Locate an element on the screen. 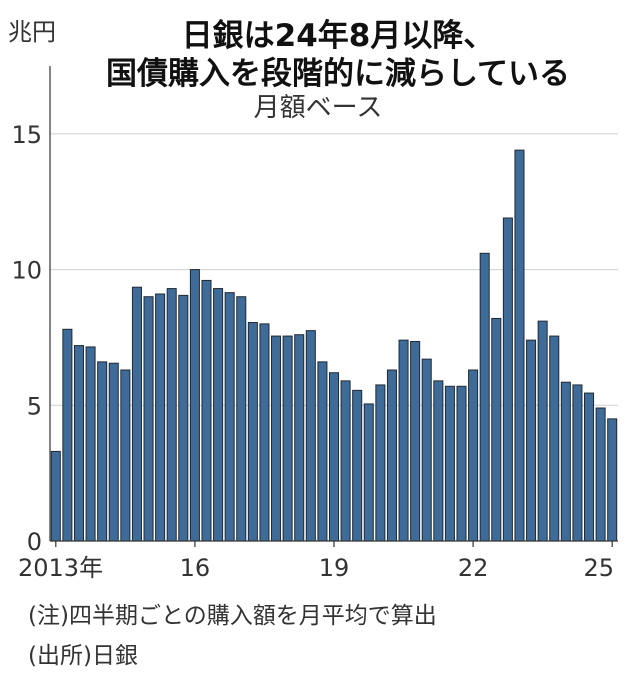  bar-2013Q2 is located at coordinates (67, 435).